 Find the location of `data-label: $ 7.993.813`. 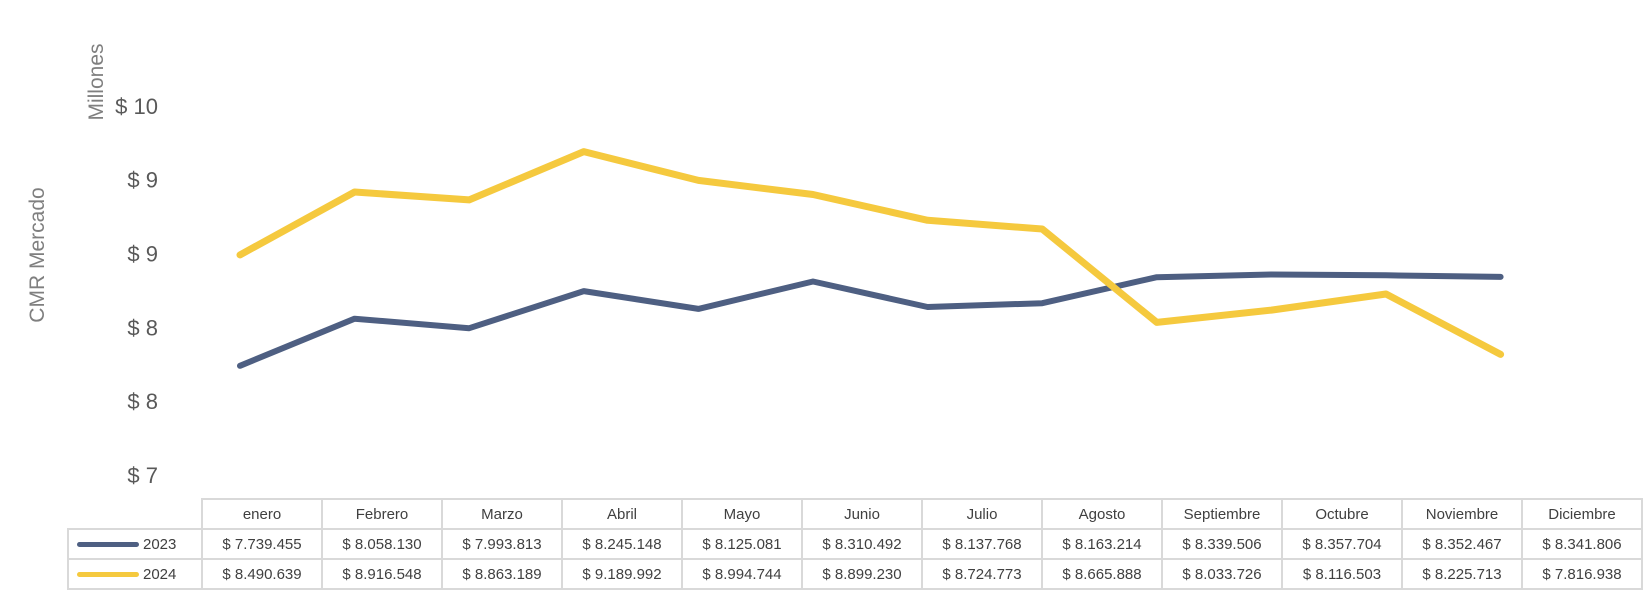

data-label: $ 7.993.813 is located at coordinates (502, 544).